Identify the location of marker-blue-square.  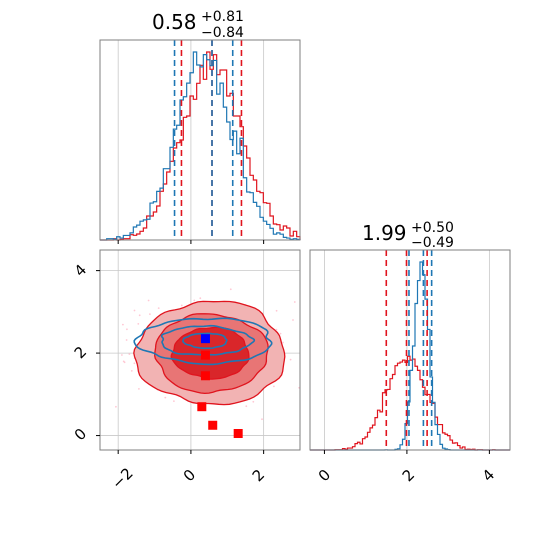
(205, 339).